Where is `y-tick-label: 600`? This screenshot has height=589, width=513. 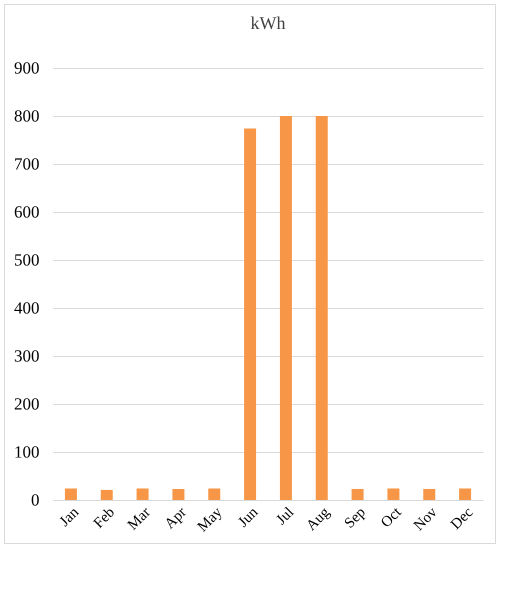 y-tick-label: 600 is located at coordinates (27, 212).